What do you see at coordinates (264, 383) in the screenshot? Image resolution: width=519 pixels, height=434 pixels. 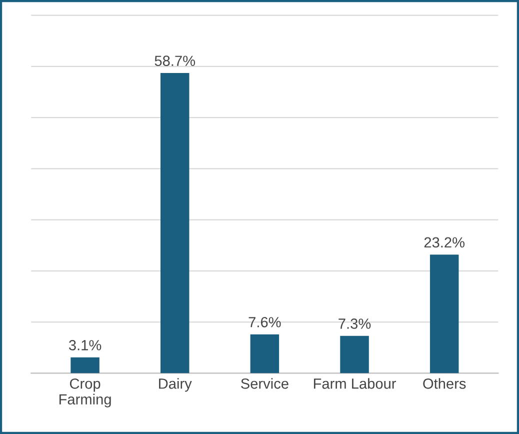 I see `x-tick-label: Service` at bounding box center [264, 383].